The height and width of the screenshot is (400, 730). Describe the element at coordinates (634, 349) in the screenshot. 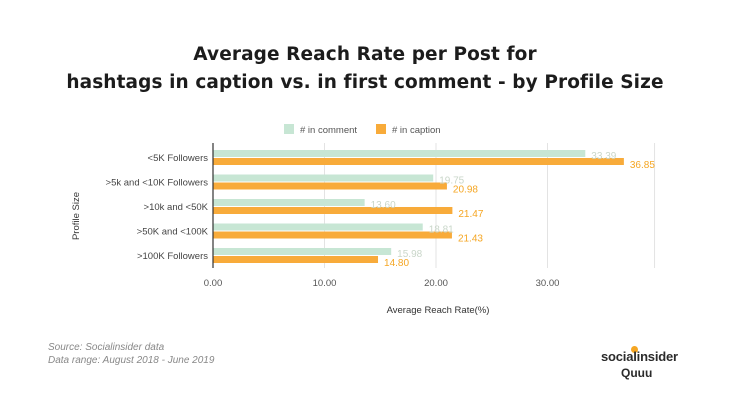

I see `brand-logo-dot` at that location.